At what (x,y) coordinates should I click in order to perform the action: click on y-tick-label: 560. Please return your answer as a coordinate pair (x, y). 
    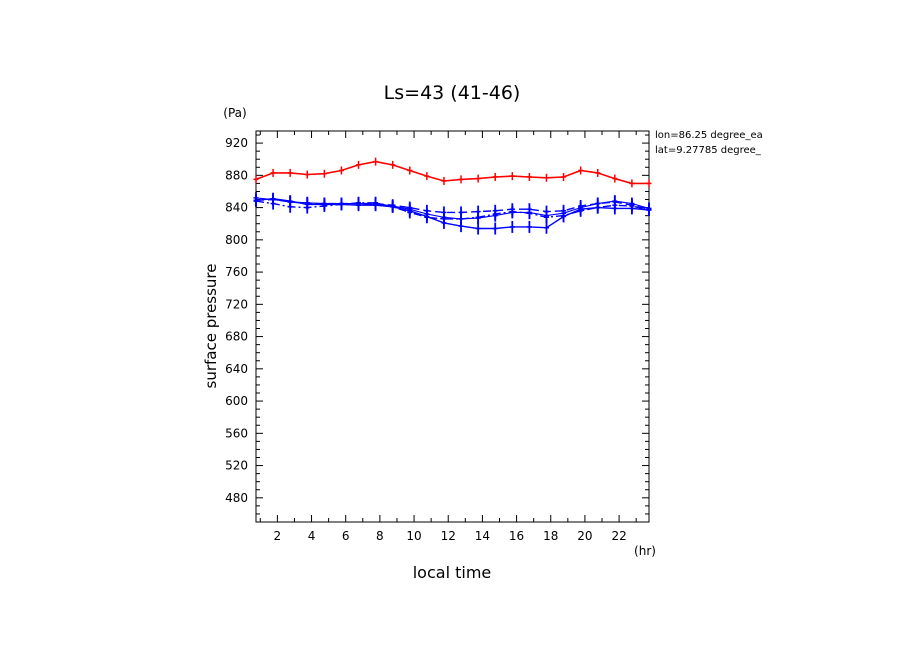
    Looking at the image, I should click on (236, 433).